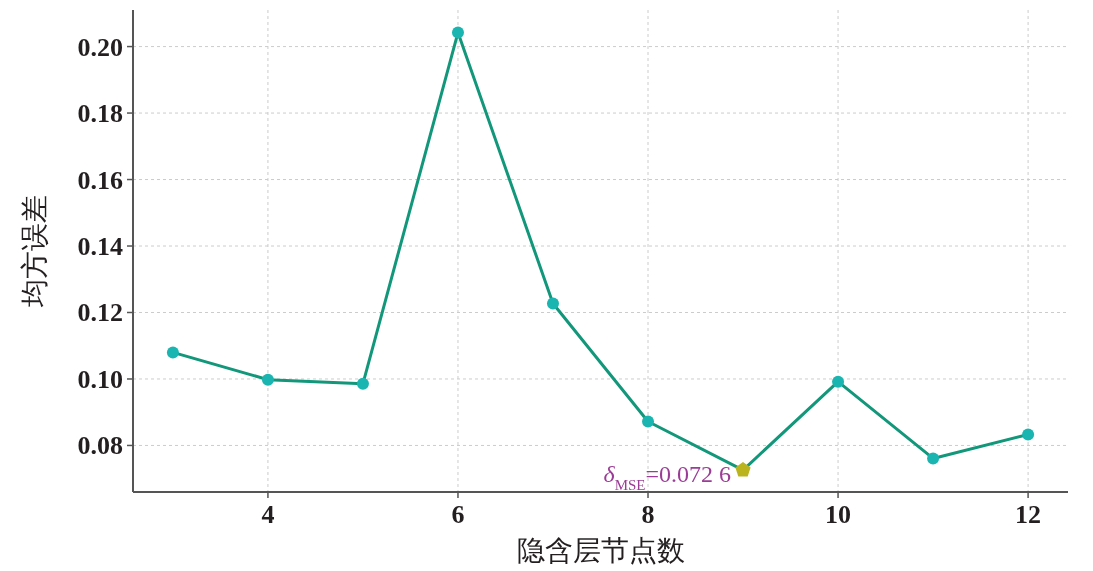 The image size is (1093, 571). I want to click on y-tick-label: 0.08, so click(100, 446).